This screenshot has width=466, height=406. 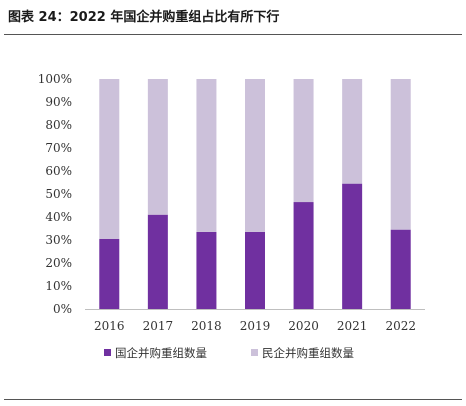 What do you see at coordinates (62, 309) in the screenshot?
I see `y-tick-label: 0%` at bounding box center [62, 309].